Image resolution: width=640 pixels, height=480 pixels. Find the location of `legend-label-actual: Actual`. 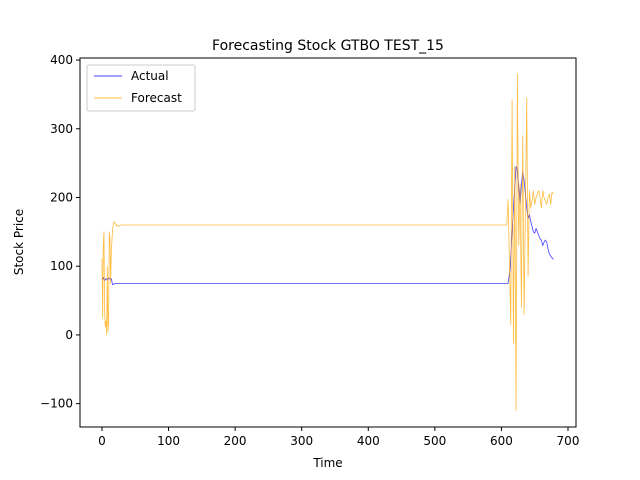

legend-label-actual: Actual is located at coordinates (150, 76).